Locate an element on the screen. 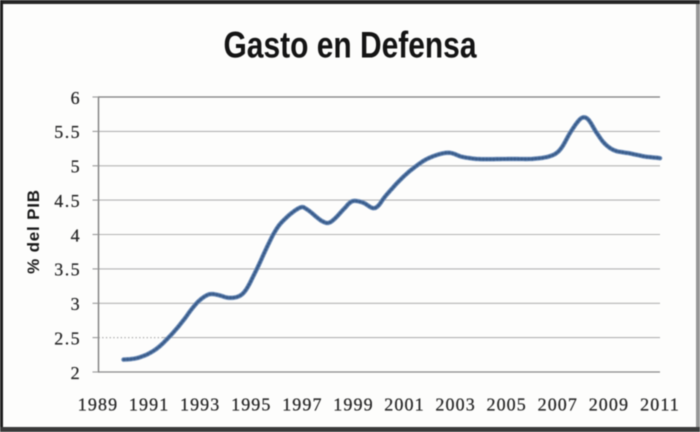  svg-text: 3.5 is located at coordinates (67, 270).